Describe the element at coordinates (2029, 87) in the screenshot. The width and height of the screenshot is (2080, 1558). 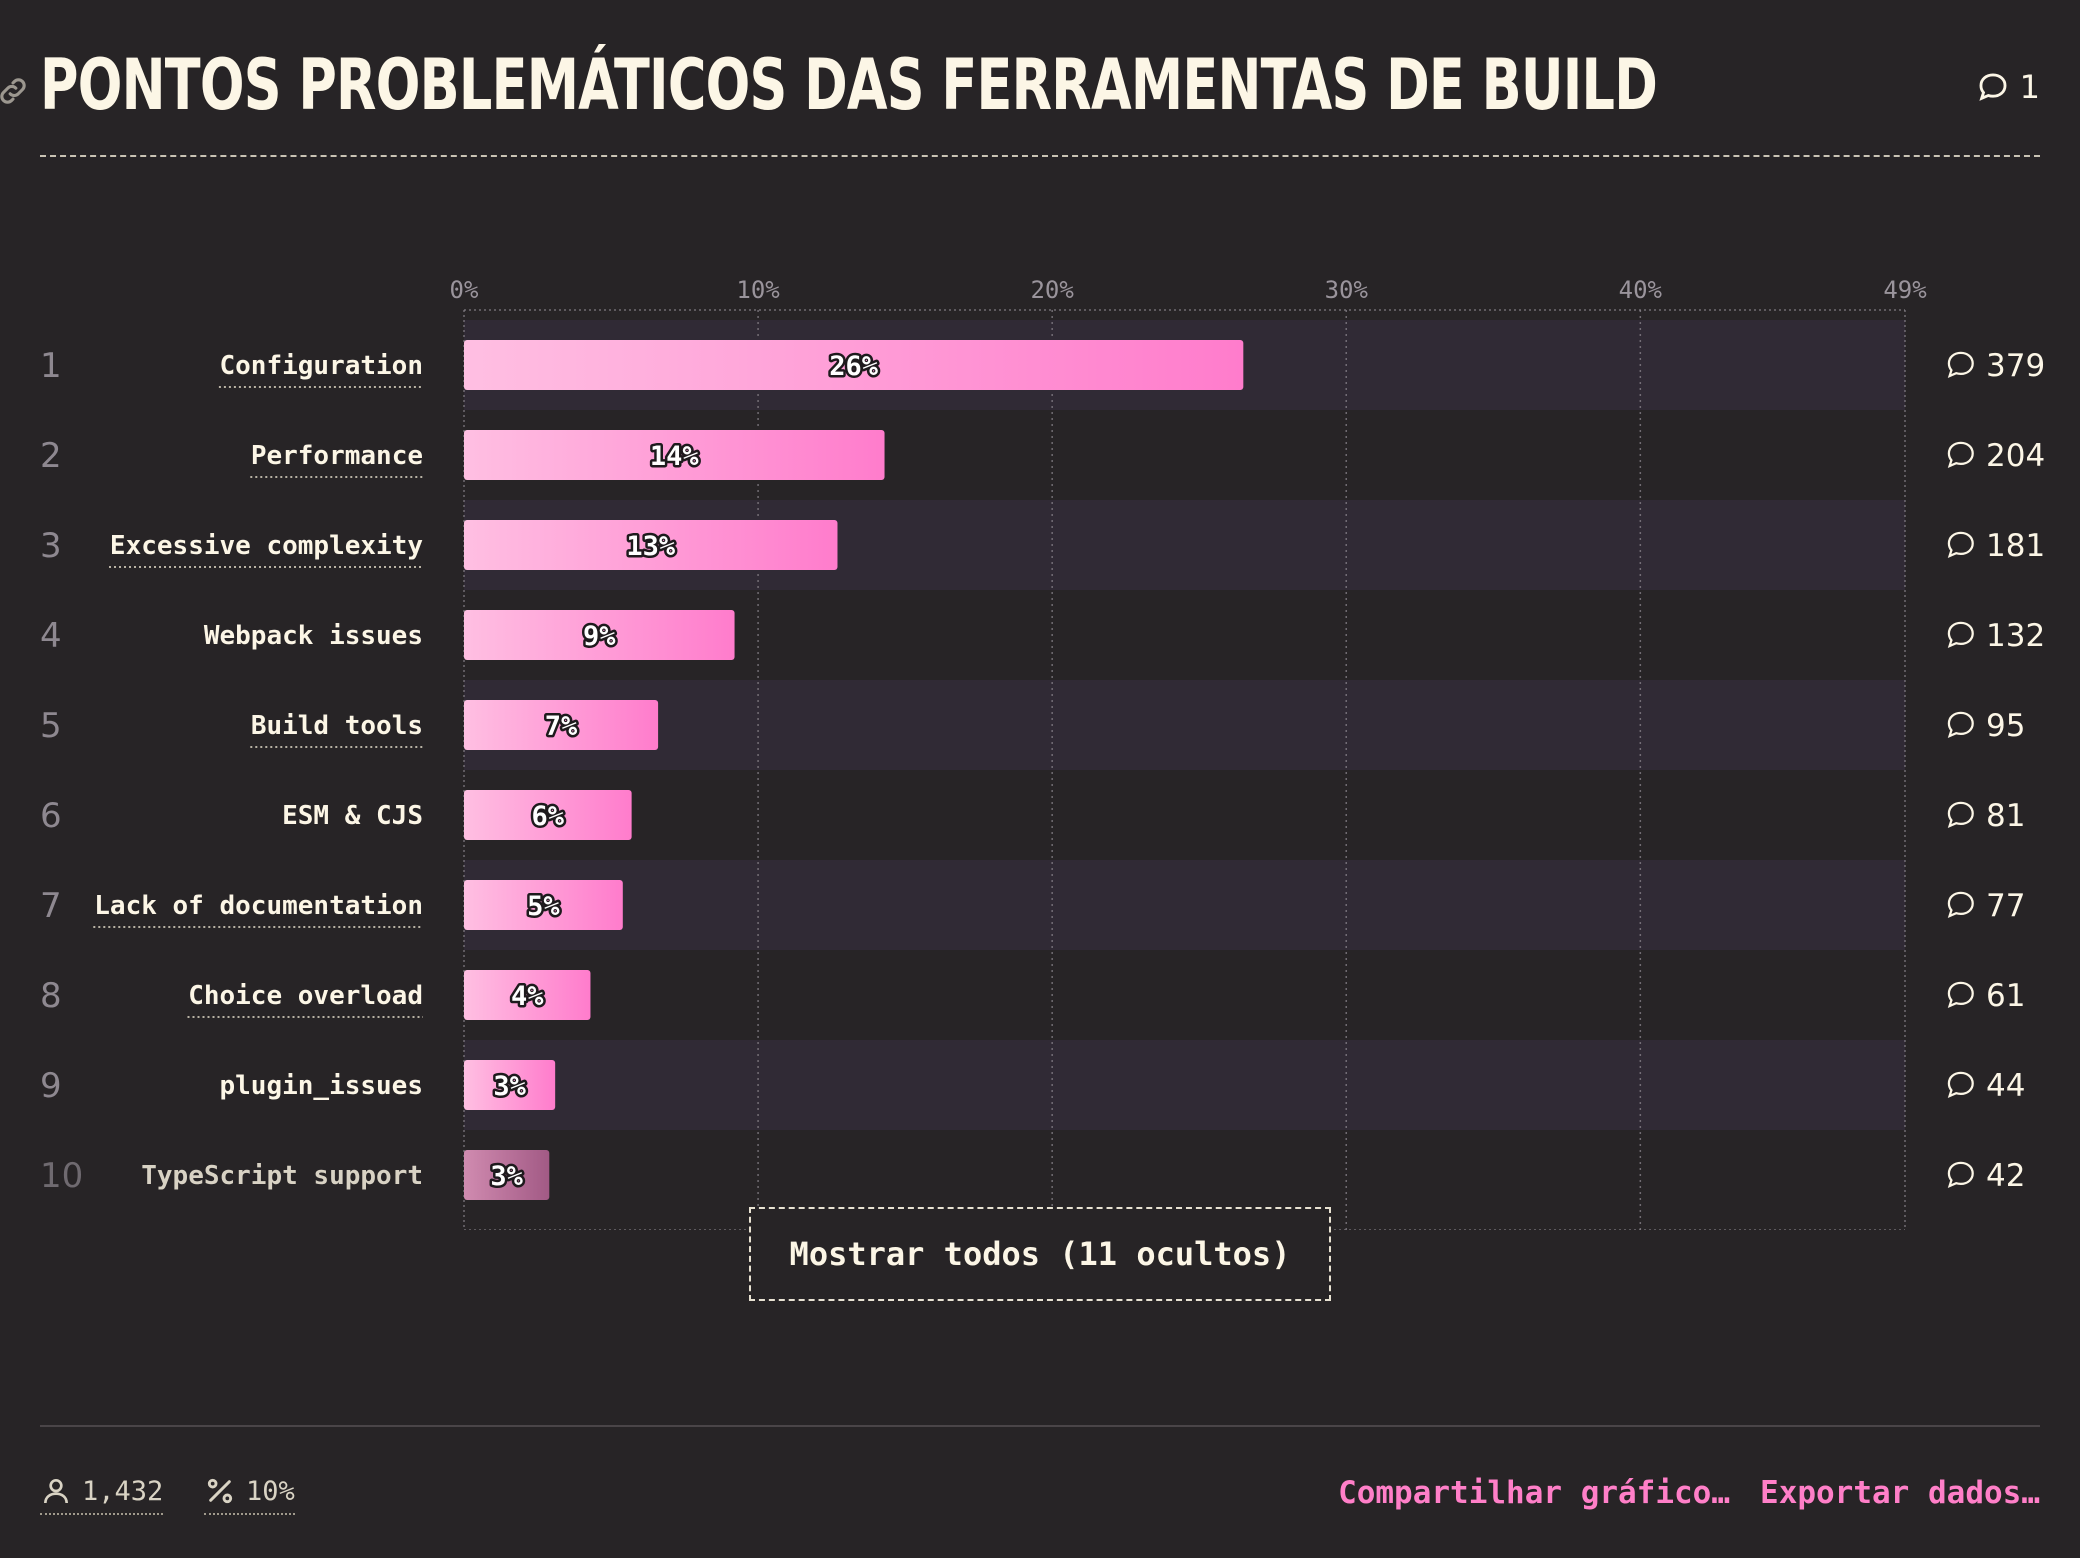
I see `chart-comment-count: 1` at that location.